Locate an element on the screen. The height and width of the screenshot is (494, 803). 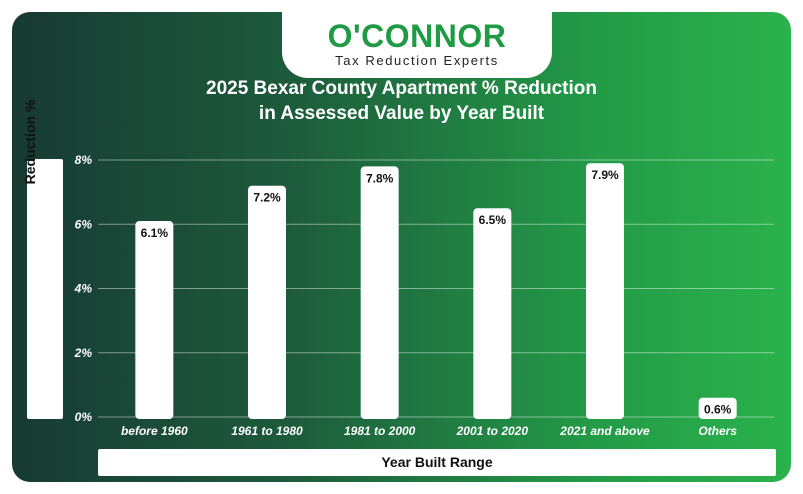
chart-title-line-1: 2025 Bexar County Apartment % Reduction is located at coordinates (401, 88).